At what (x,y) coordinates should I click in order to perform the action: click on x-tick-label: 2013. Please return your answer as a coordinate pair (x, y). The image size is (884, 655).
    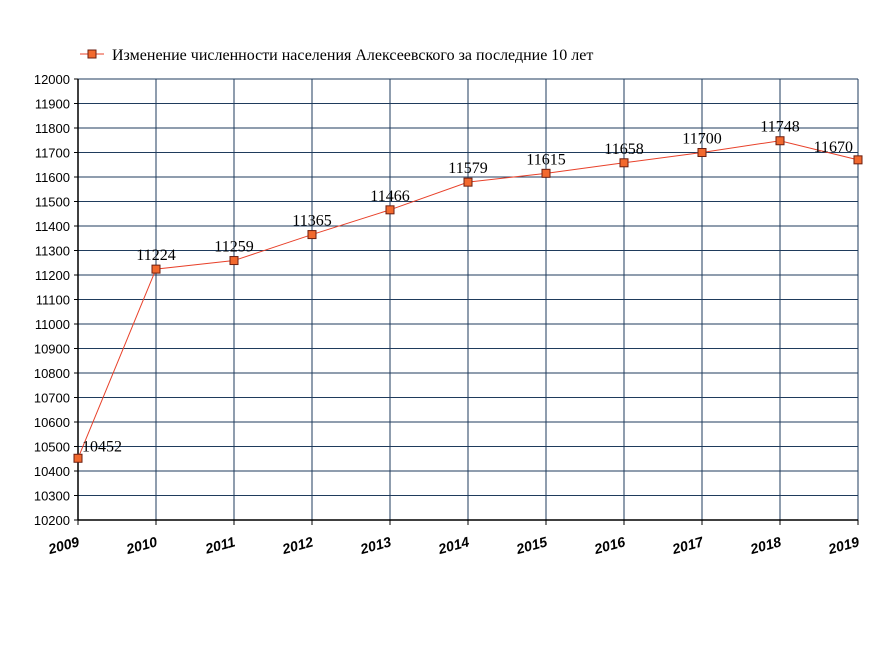
    Looking at the image, I should click on (375, 545).